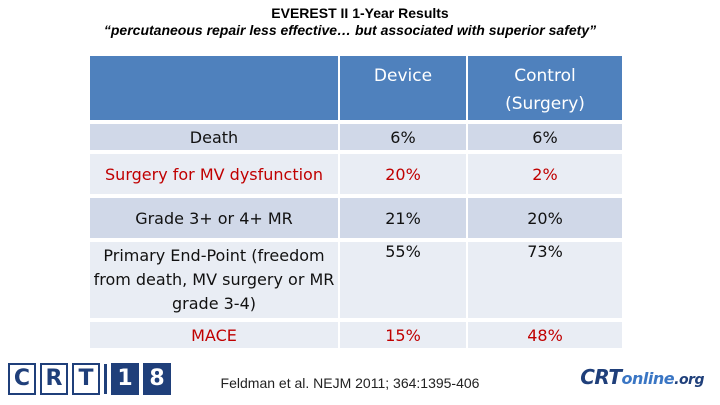 The height and width of the screenshot is (405, 720). I want to click on table-row: MACE 15% 48%, so click(356, 335).